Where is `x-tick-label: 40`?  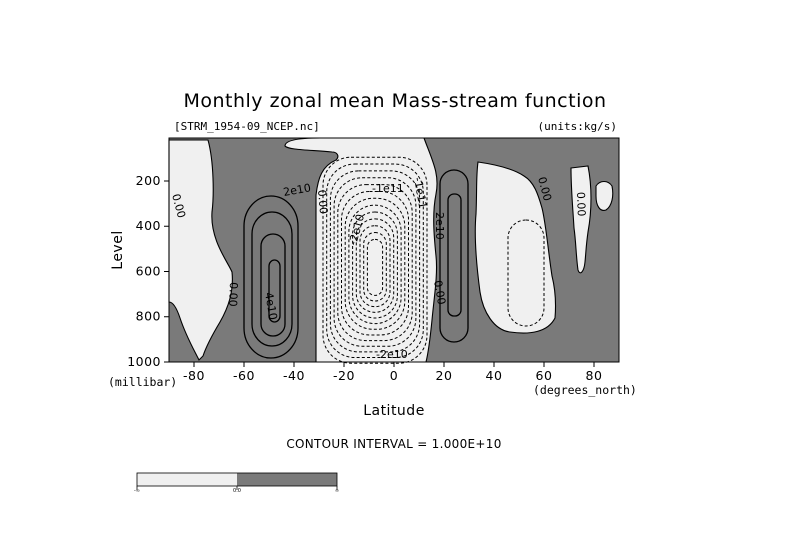 x-tick-label: 40 is located at coordinates (494, 375).